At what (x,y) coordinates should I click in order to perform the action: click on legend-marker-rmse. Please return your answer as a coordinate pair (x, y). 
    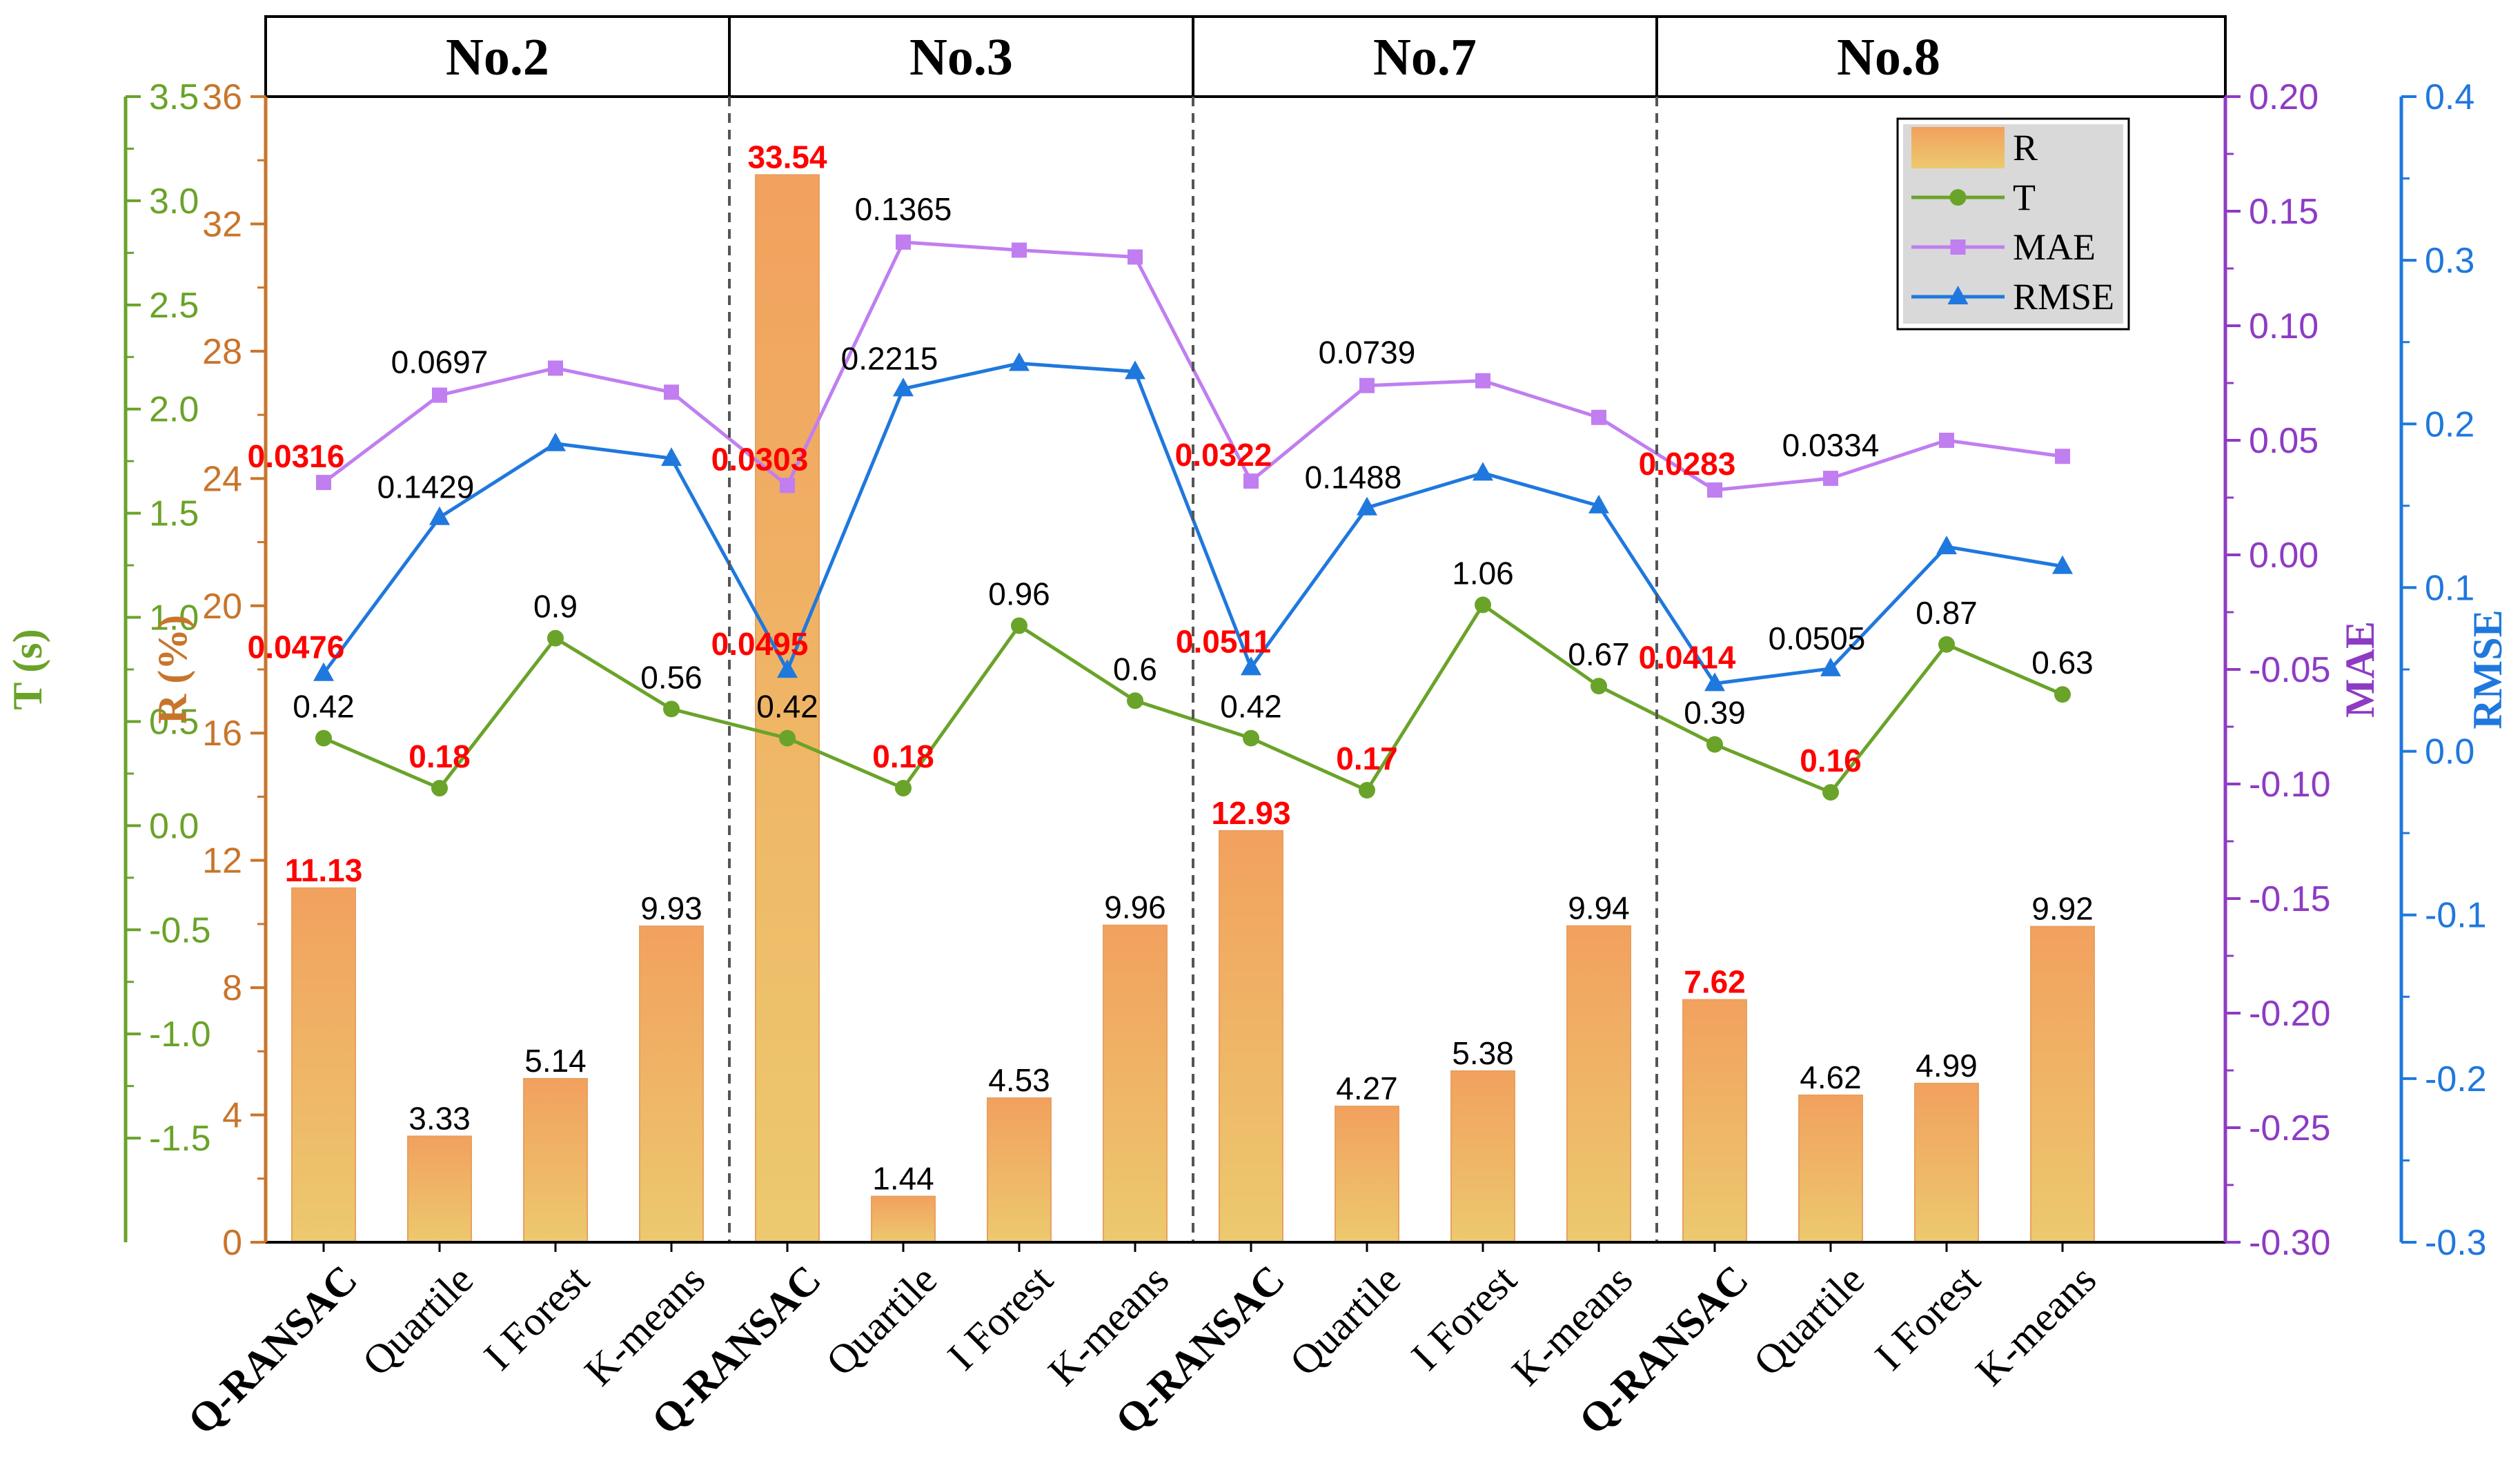
    Looking at the image, I should click on (1958, 295).